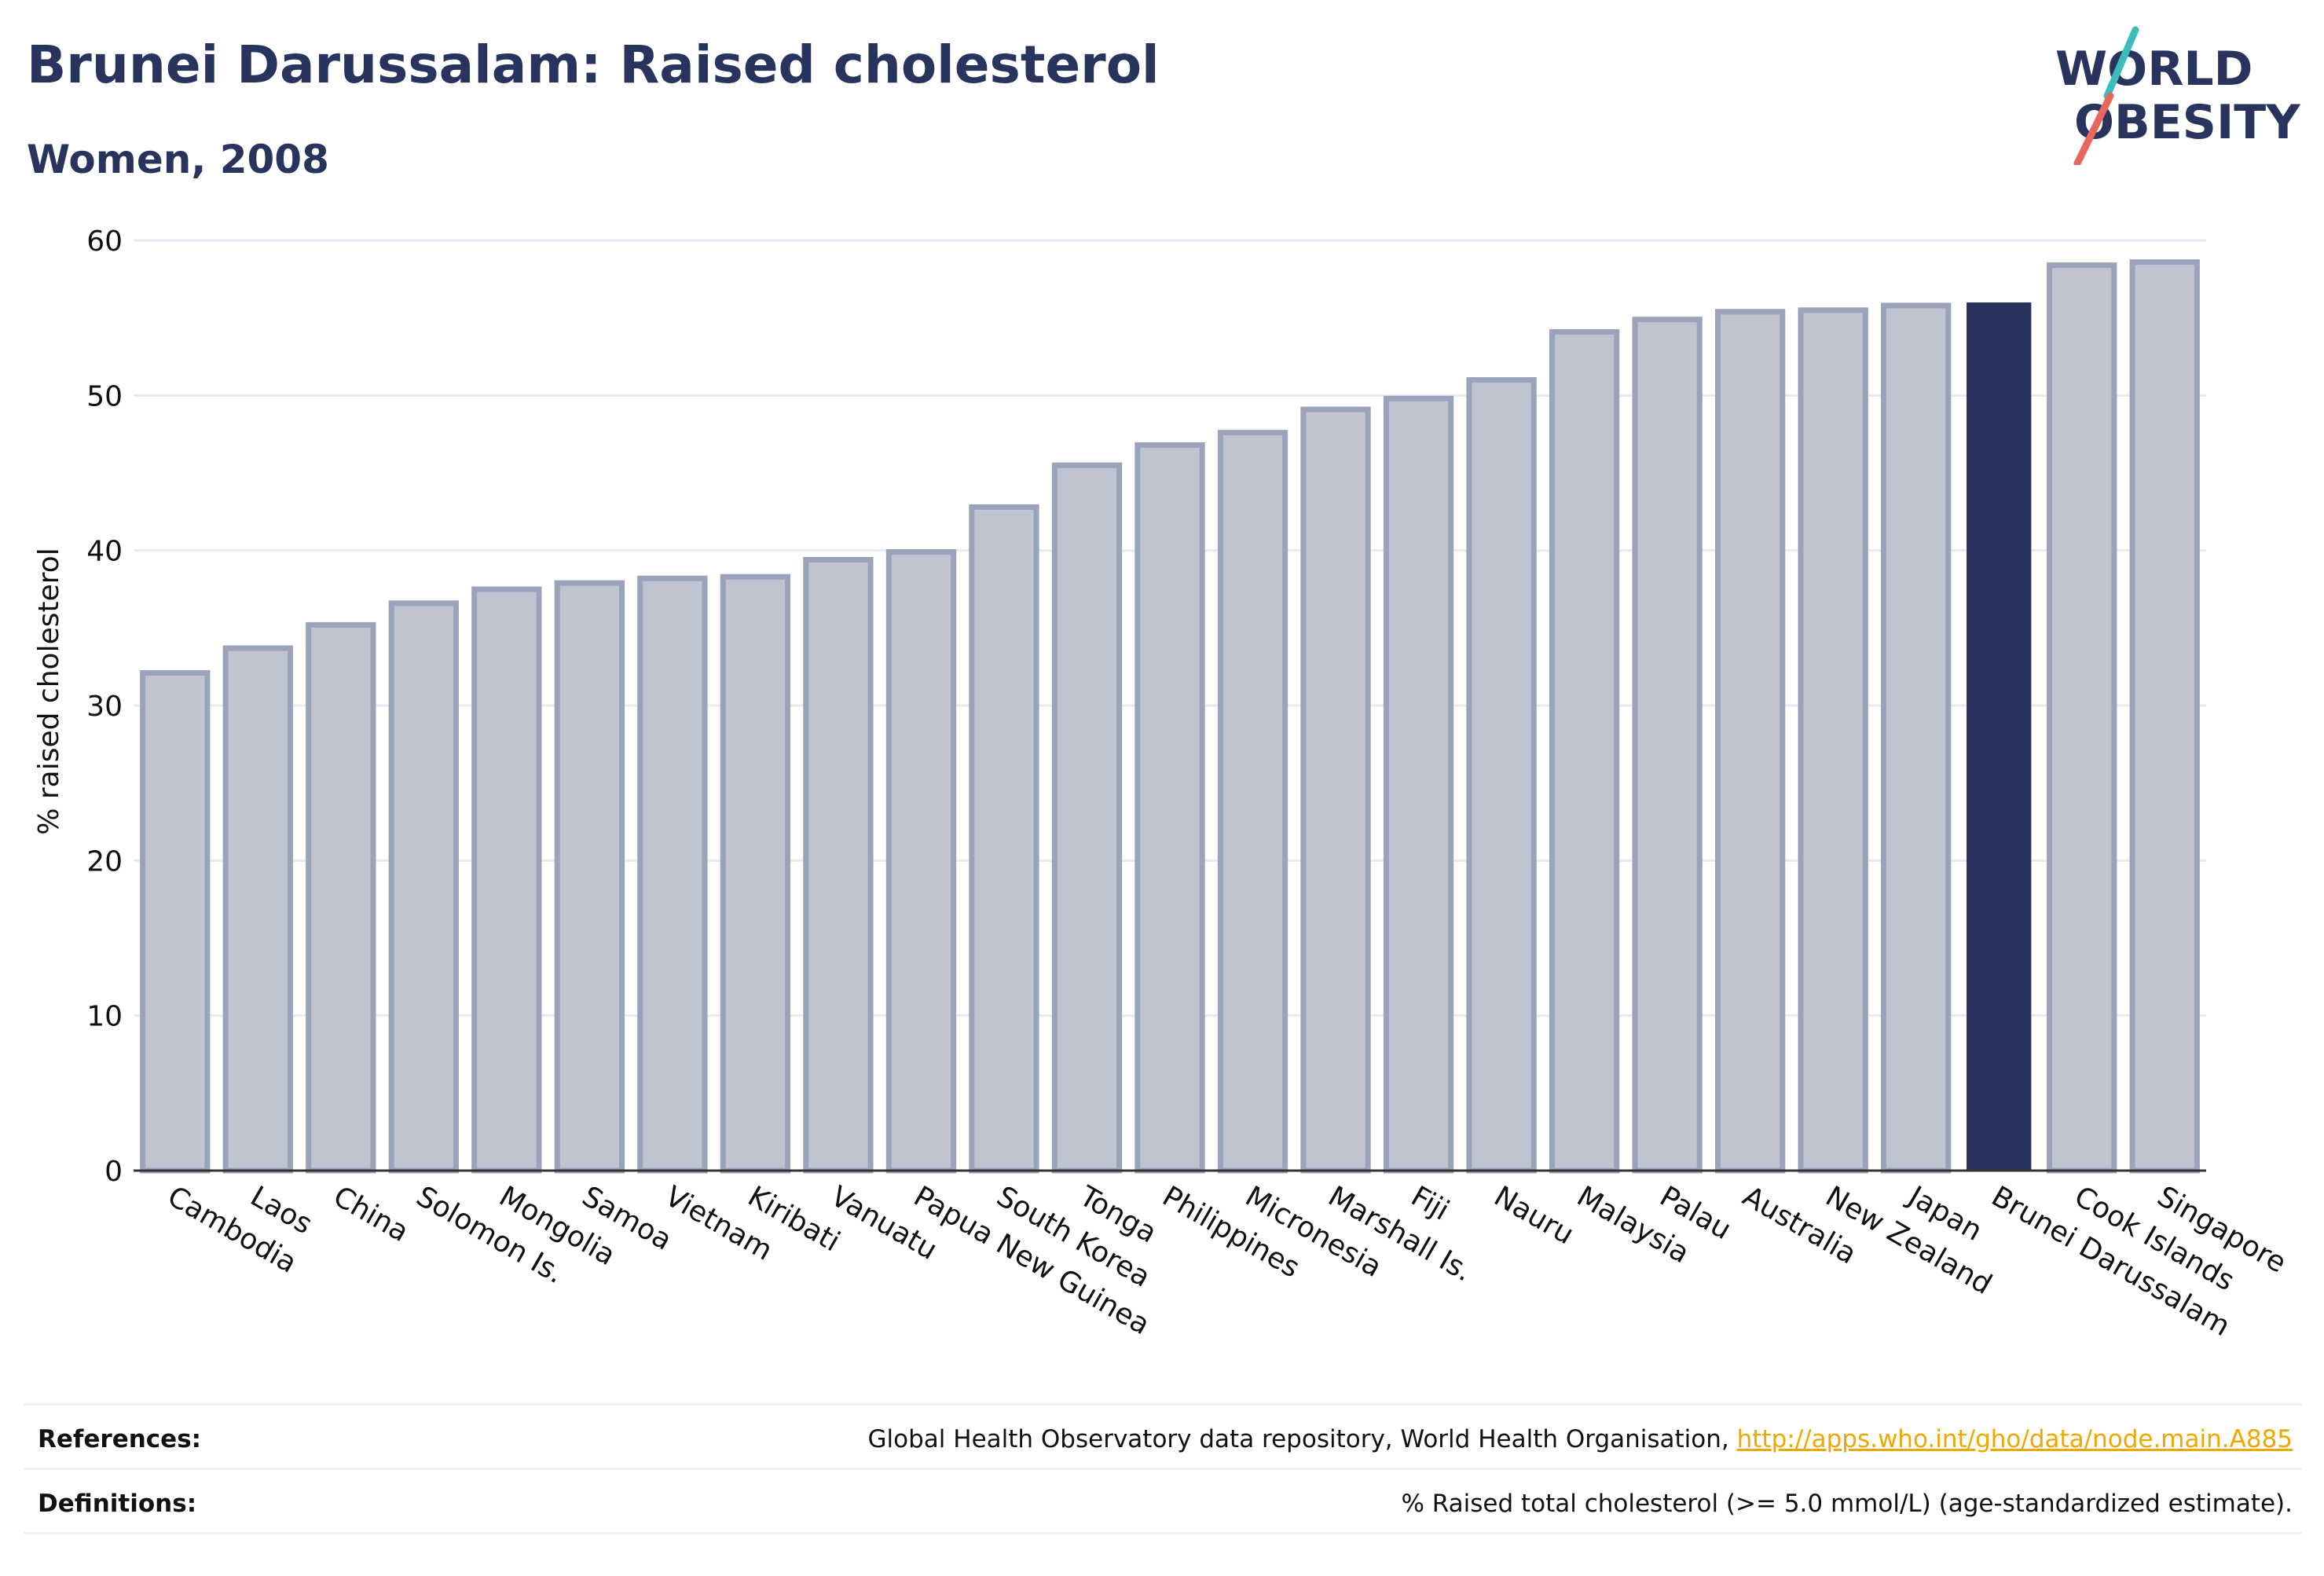  Describe the element at coordinates (49, 691) in the screenshot. I see `y-axis-label: % raised cholesterol` at that location.